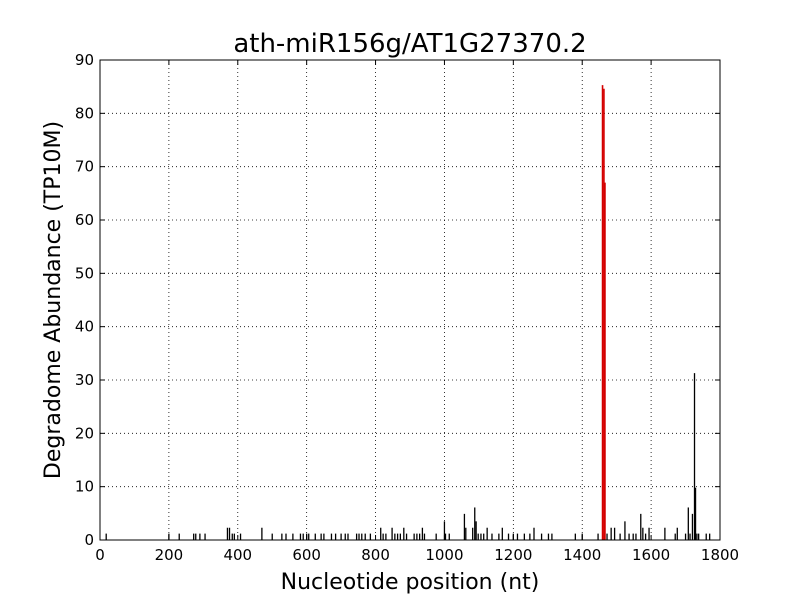  I want to click on y-tick-label: 90, so click(84, 60).